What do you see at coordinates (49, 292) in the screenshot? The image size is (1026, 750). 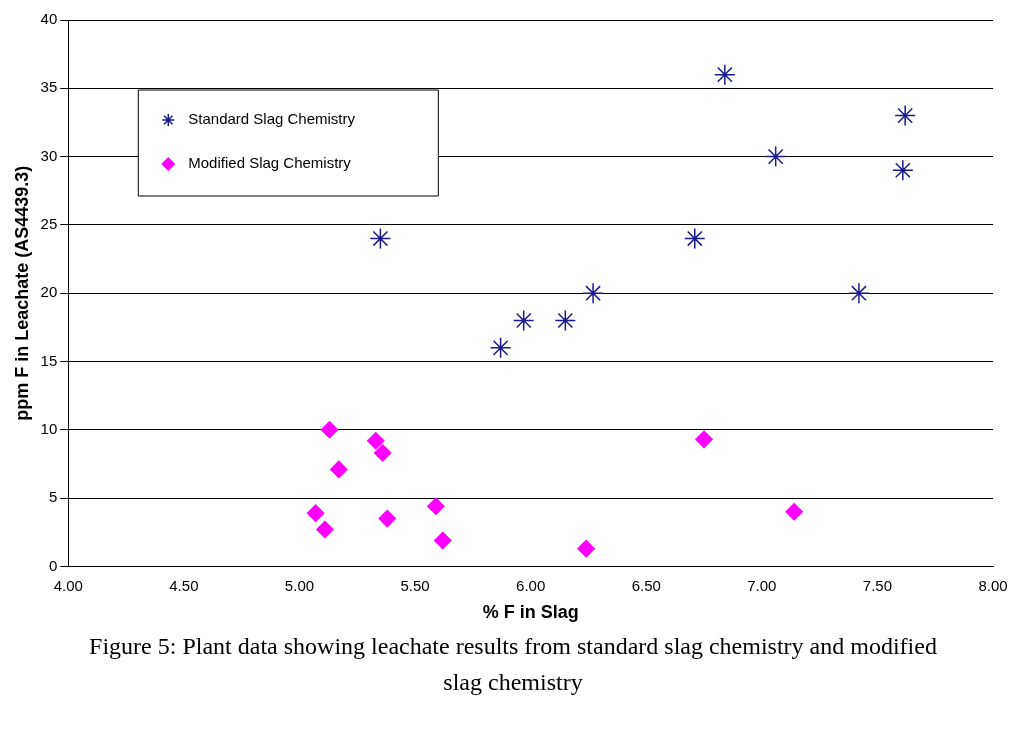 I see `y-tick-label: 20` at bounding box center [49, 292].